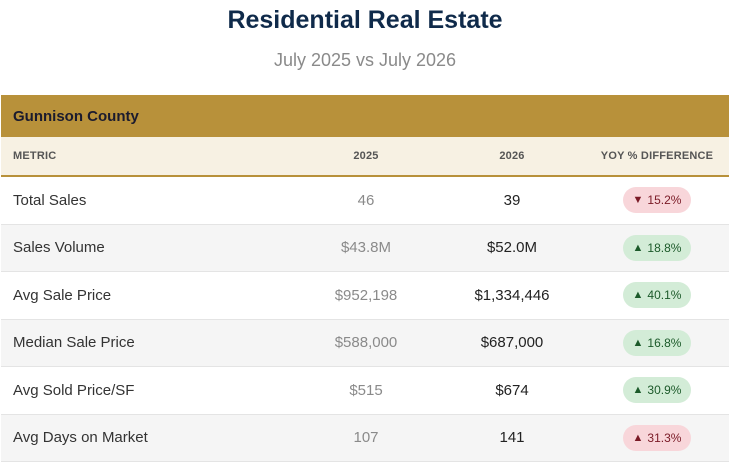 This screenshot has height=466, width=730. I want to click on table-row: Avg Days on Market 107 141 ▲ 31.3%, so click(365, 438).